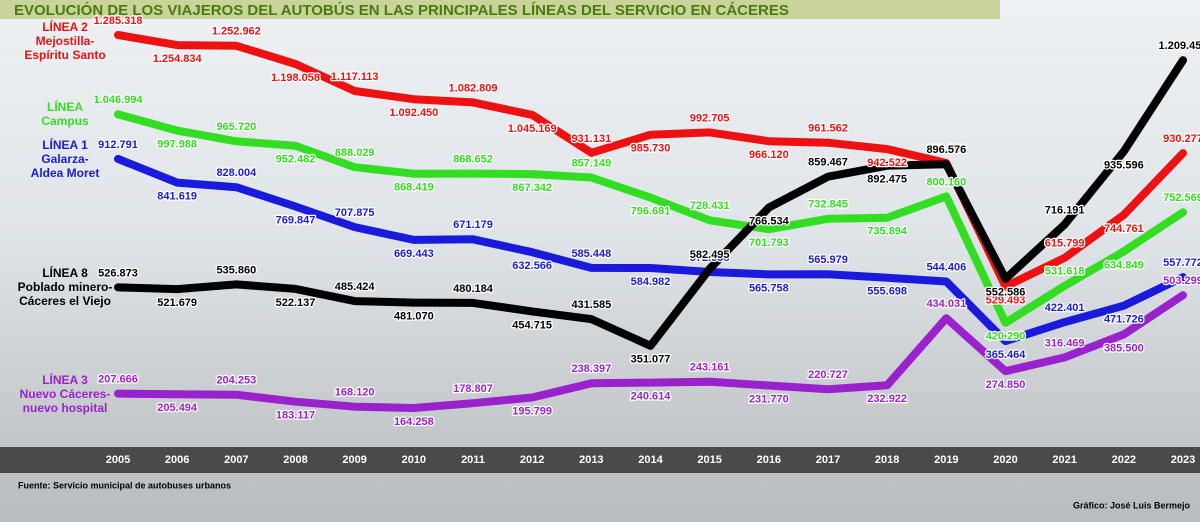  I want to click on data-label: 1.252.962, so click(236, 32).